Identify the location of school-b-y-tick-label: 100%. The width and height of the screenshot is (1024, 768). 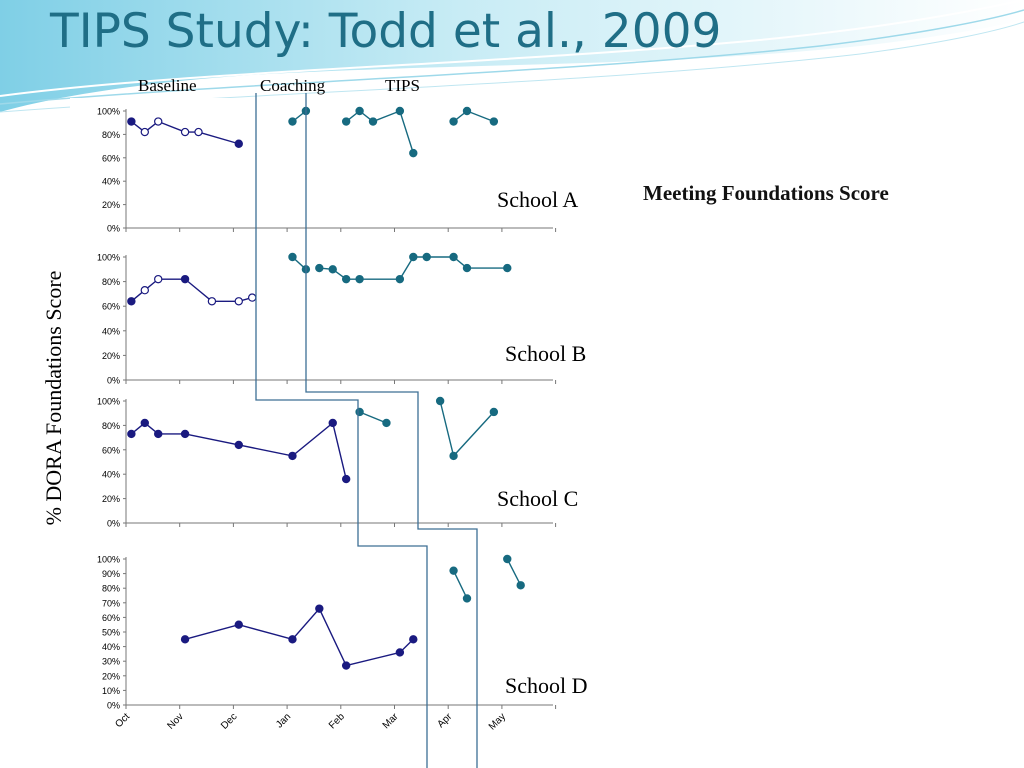
(108, 258).